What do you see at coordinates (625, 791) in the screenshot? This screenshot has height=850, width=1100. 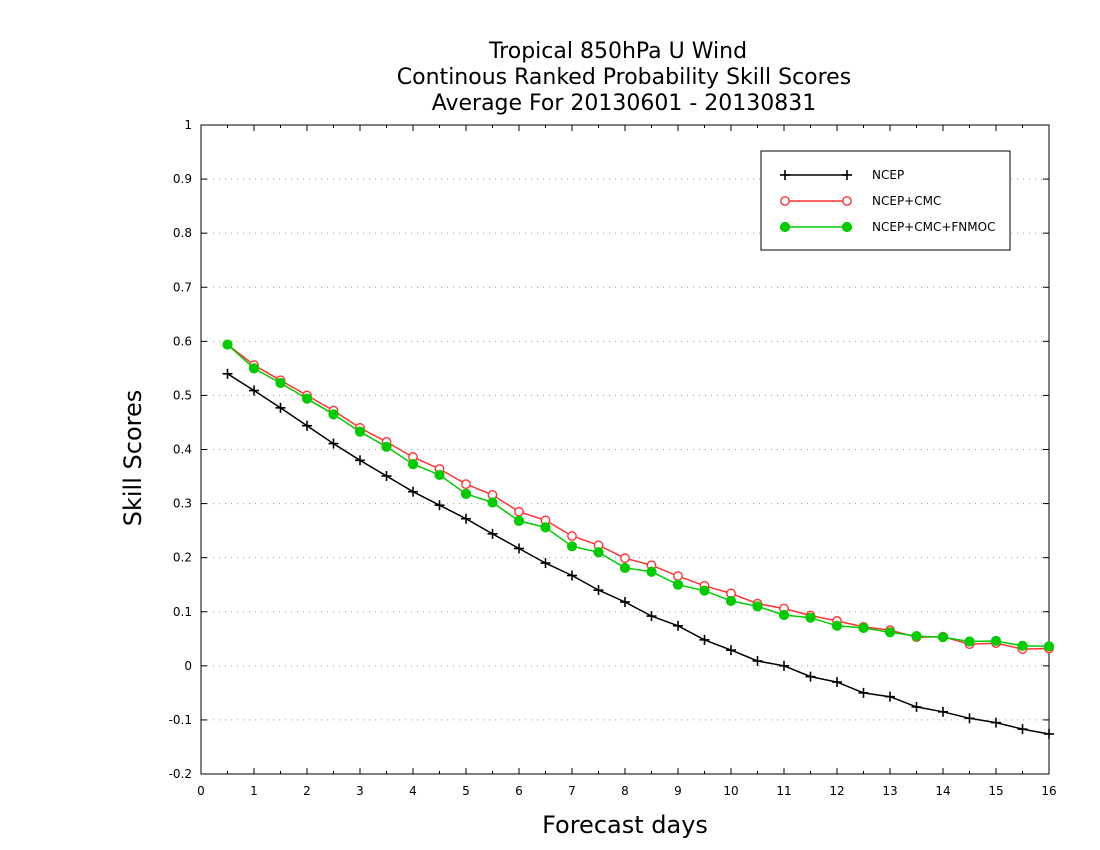 I see `x-tick-label: 8` at bounding box center [625, 791].